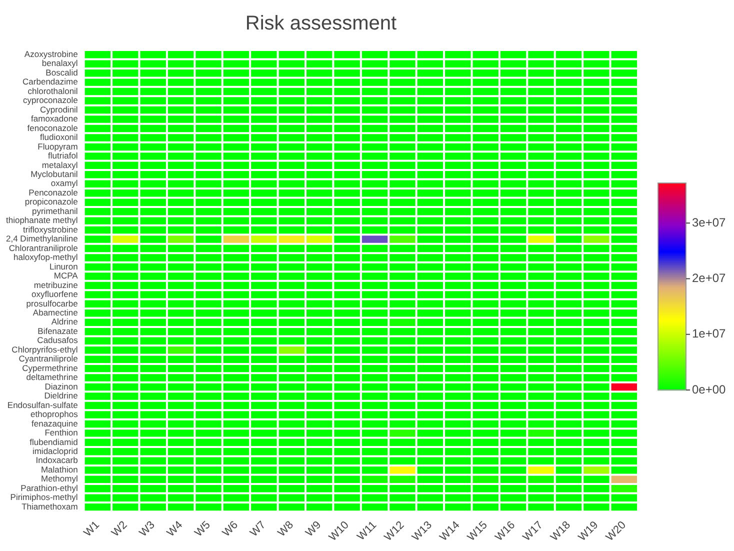 The image size is (734, 551). What do you see at coordinates (175, 529) in the screenshot?
I see `x-tick-label: W4` at bounding box center [175, 529].